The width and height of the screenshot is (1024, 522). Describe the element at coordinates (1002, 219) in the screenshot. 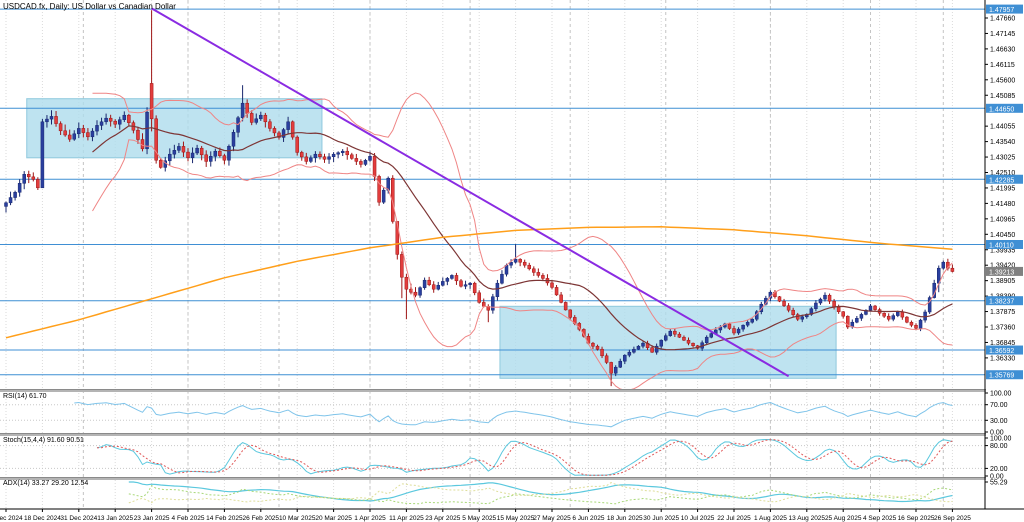

I see `price-tick-label: 1.40965` at that location.